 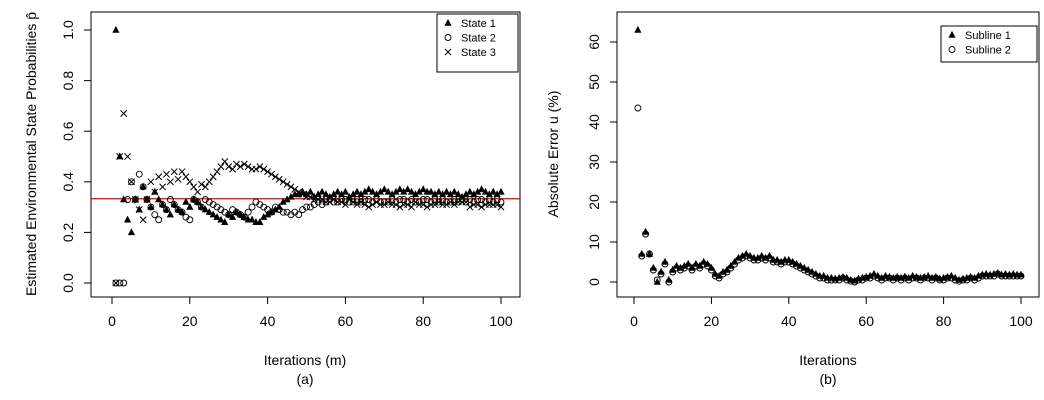 What do you see at coordinates (988, 36) in the screenshot?
I see `legend-label-subline-1: Subline 1` at bounding box center [988, 36].